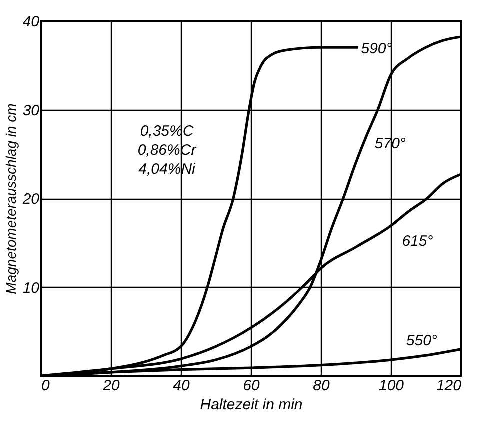 Image resolution: width=499 pixels, height=425 pixels. Describe the element at coordinates (321, 386) in the screenshot. I see `x-tick-label: 80` at that location.